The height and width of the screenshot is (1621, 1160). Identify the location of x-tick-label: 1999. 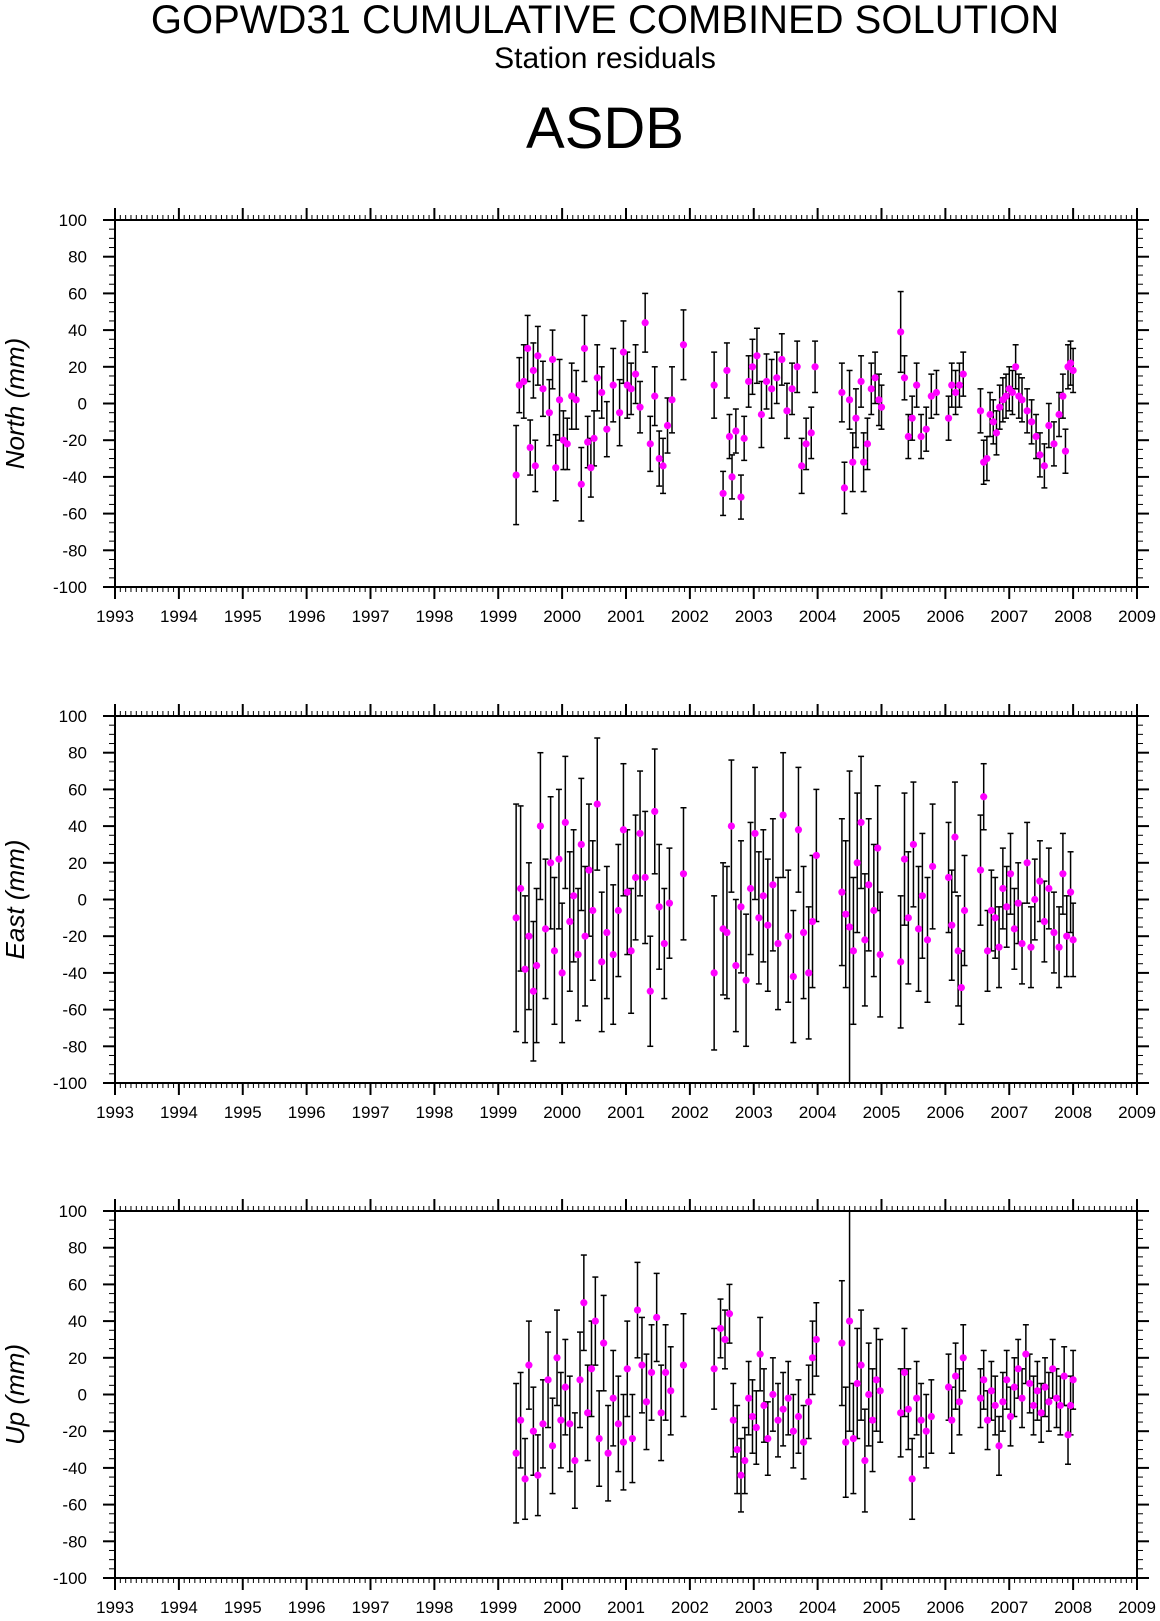
(498, 1607).